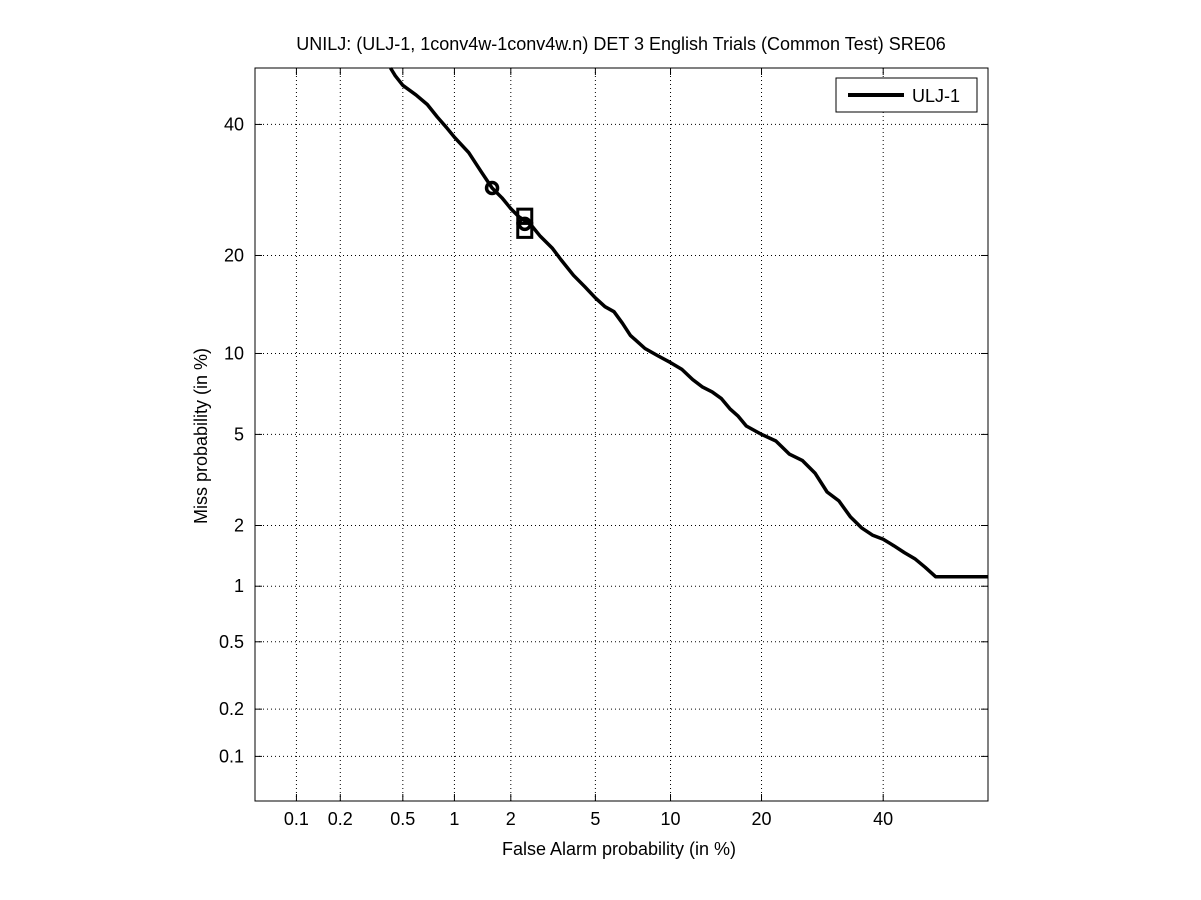 Image resolution: width=1201 pixels, height=900 pixels. I want to click on y-tick-label: 0.2, so click(231, 709).